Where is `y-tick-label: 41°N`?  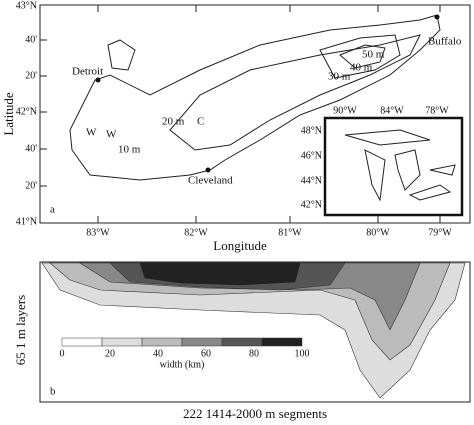
y-tick-label: 41°N is located at coordinates (26, 221).